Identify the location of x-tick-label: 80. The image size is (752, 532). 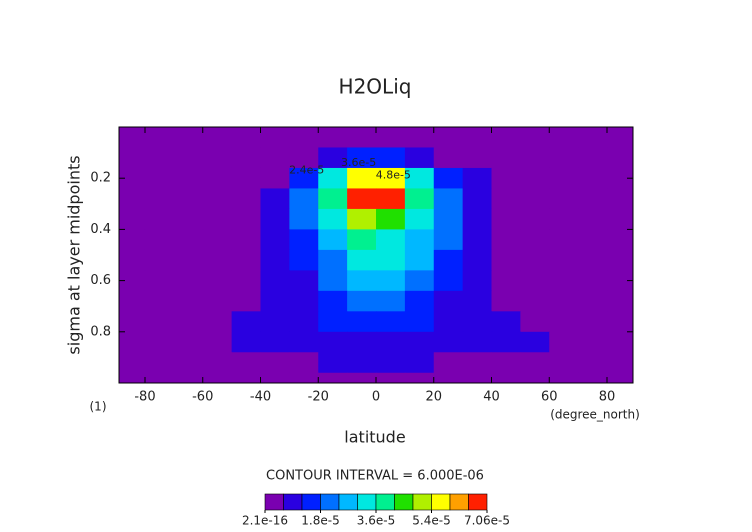
(607, 397).